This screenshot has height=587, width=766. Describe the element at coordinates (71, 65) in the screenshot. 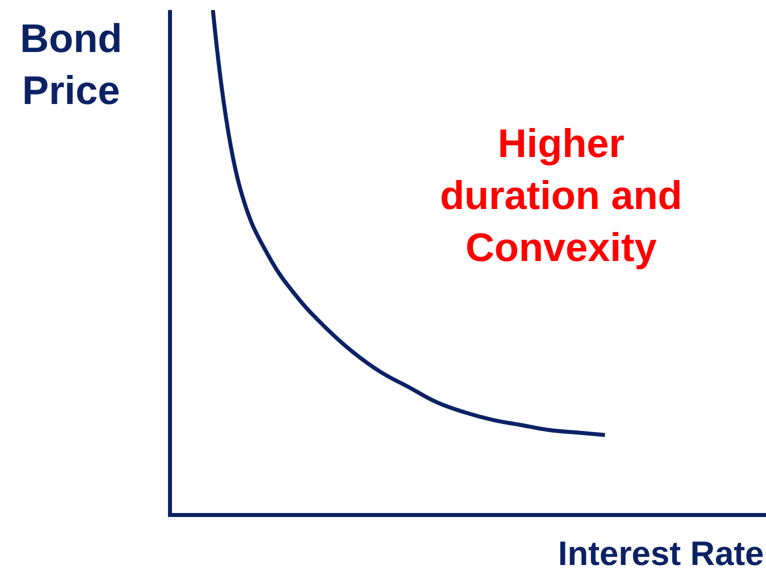

I see `y-axis-title: Bond Price` at that location.